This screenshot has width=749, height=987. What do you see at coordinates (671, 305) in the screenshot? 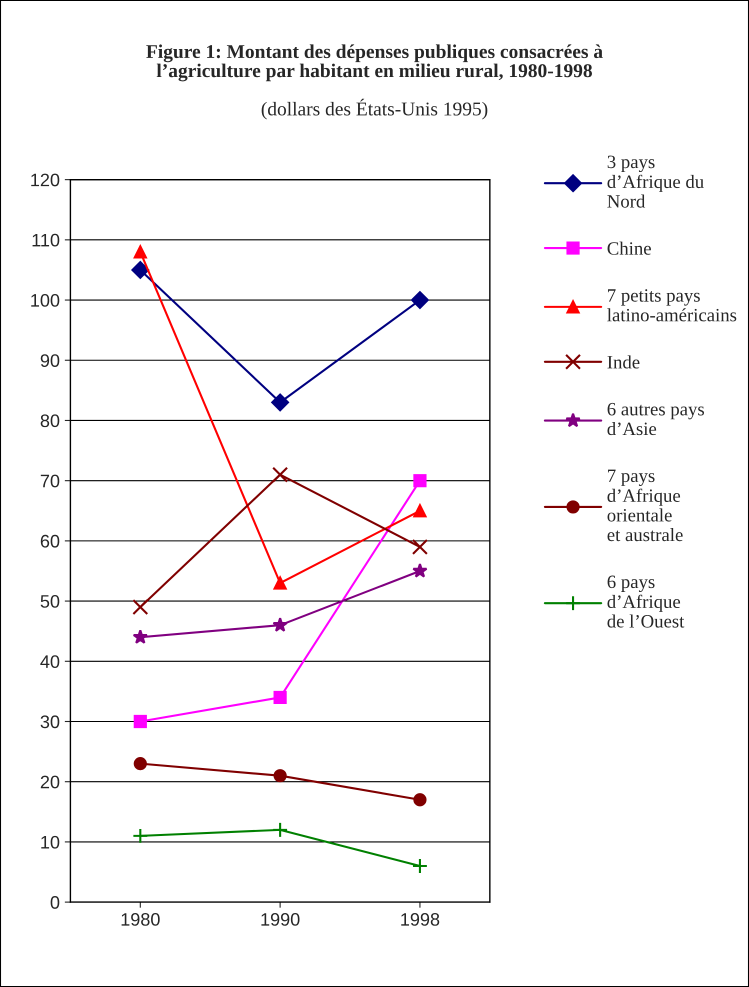
I see `legend-label: 7 petits pays latino-américains` at bounding box center [671, 305].